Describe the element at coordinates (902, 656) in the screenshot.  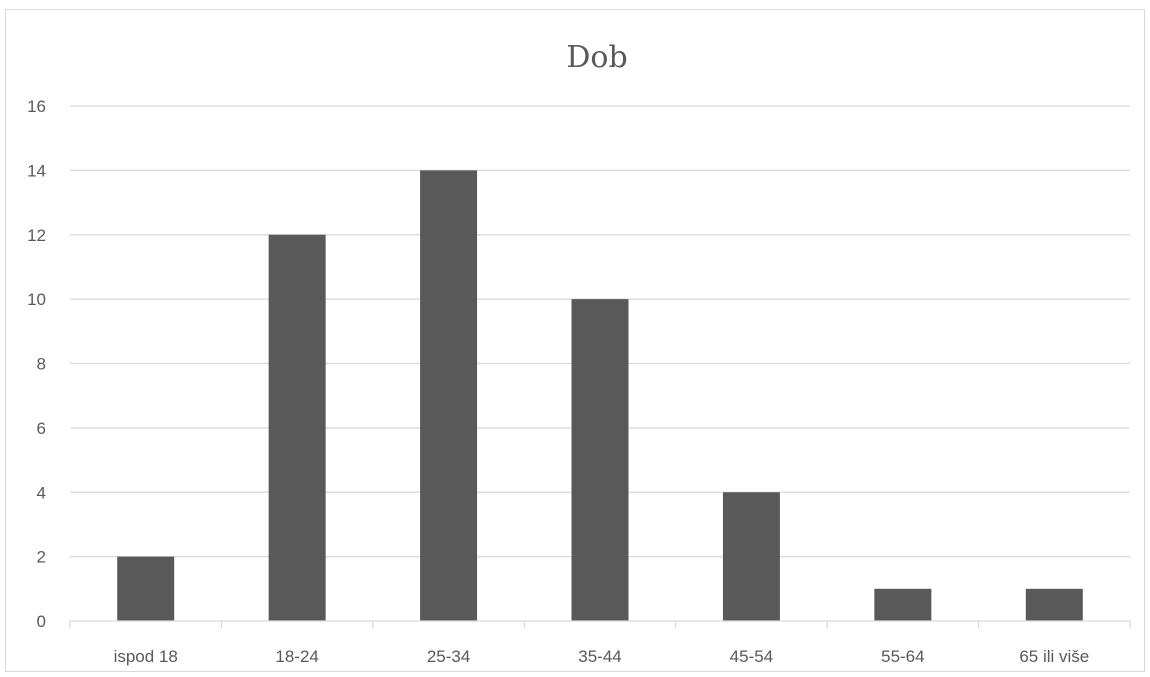
I see `x-tick-label: 55-64` at that location.